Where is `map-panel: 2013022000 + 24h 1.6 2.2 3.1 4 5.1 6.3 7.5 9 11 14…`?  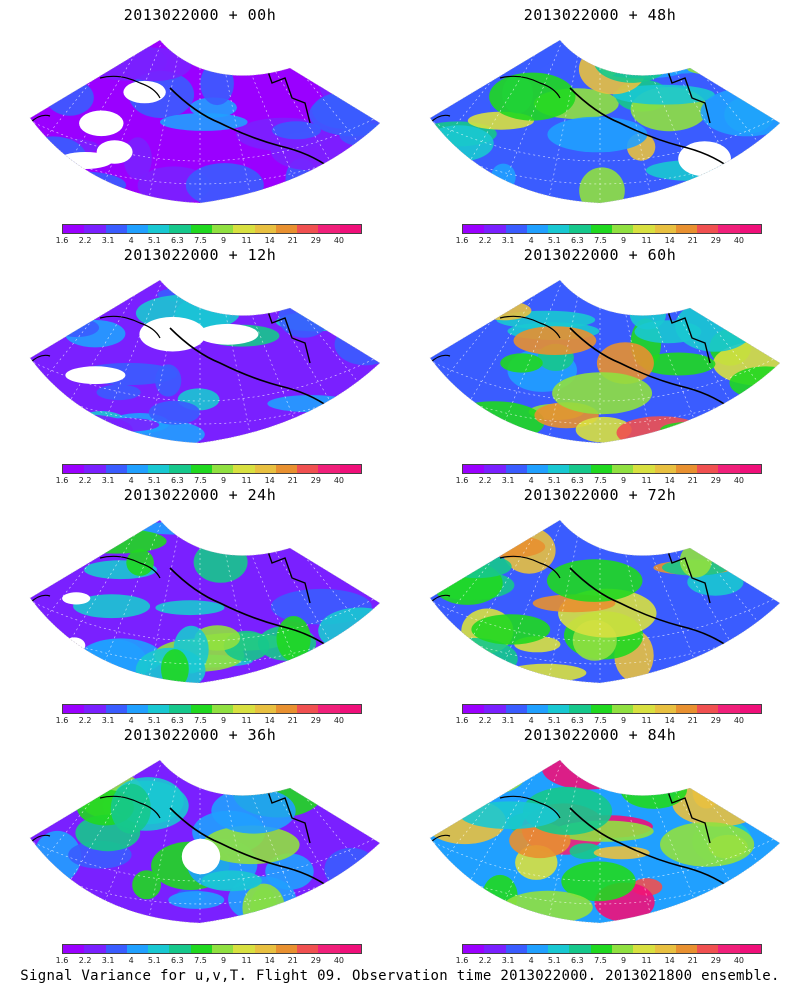
map-panel: 2013022000 + 24h 1.6 2.2 3.1 4 5.1 6.3 7.5 9 11 14… is located at coordinates (200, 602).